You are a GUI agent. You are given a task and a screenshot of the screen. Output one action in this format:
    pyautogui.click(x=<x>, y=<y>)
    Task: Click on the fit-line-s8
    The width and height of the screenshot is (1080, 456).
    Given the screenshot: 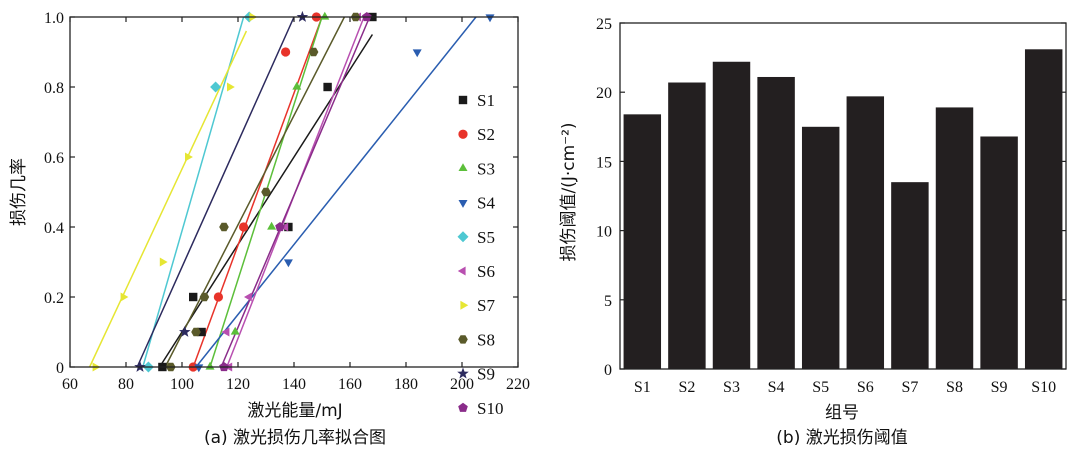 What is the action you would take?
    pyautogui.click(x=255, y=192)
    